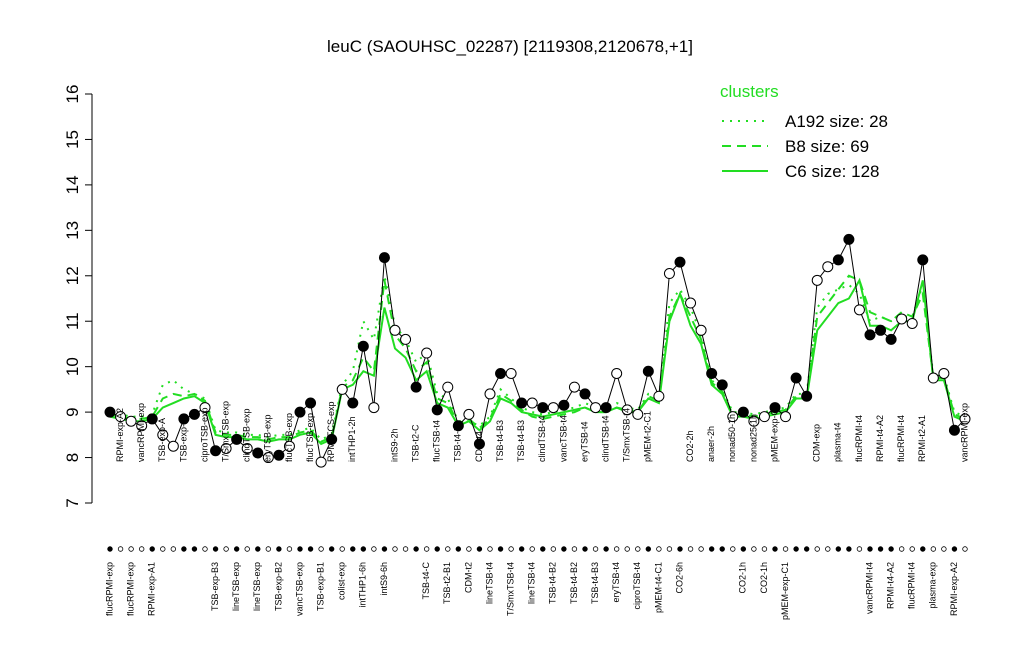 This screenshot has width=1024, height=645. What do you see at coordinates (836, 121) in the screenshot?
I see `legend-label: A192 size: 28` at bounding box center [836, 121].